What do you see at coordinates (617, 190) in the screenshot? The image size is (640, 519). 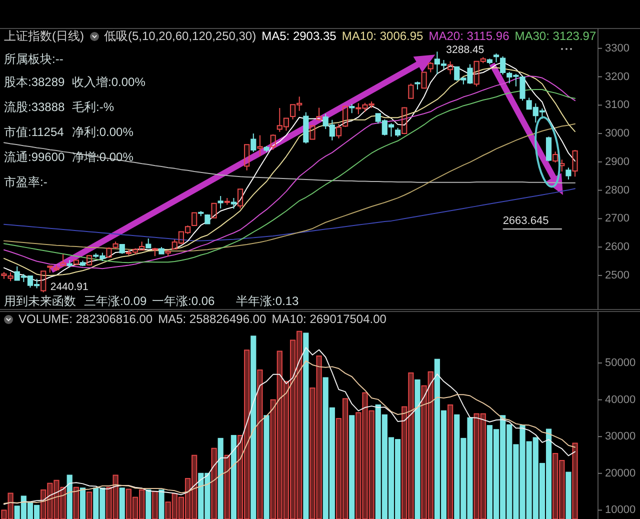 I see `y-tick-label: 2800` at bounding box center [617, 190].